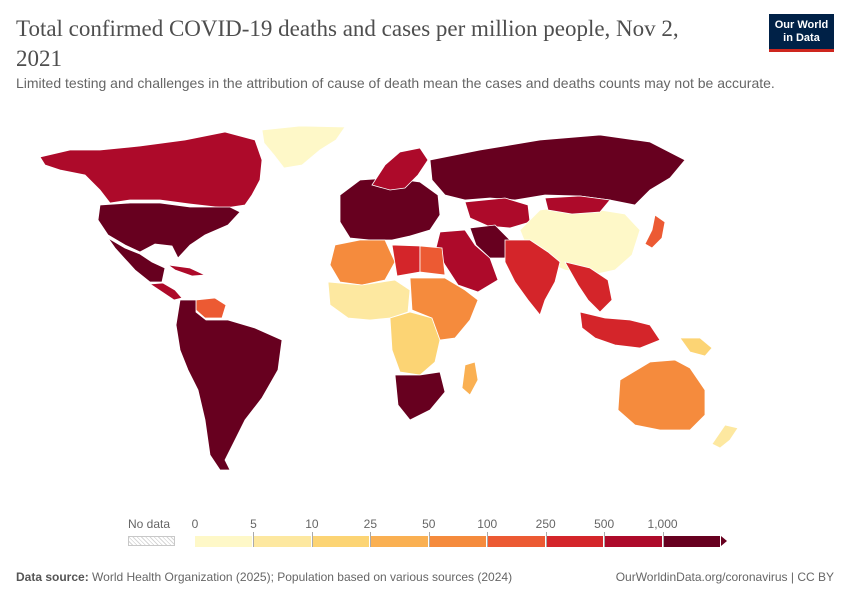  Describe the element at coordinates (253, 524) in the screenshot. I see `legend-tick-label: 5` at that location.